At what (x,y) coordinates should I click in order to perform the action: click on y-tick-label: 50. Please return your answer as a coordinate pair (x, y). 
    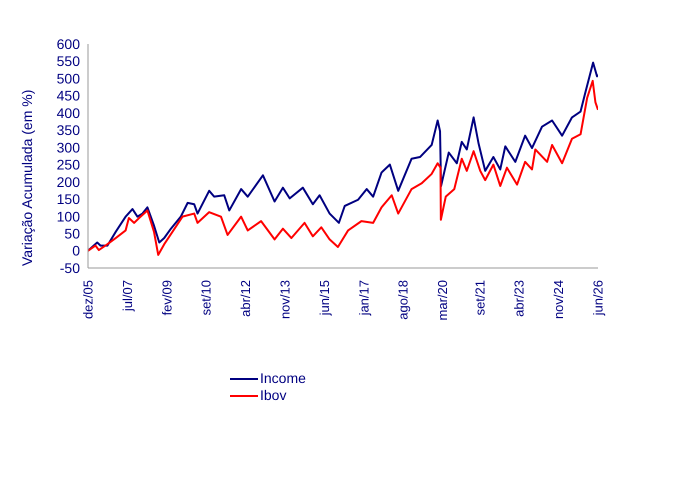
    Looking at the image, I should click on (72, 234).